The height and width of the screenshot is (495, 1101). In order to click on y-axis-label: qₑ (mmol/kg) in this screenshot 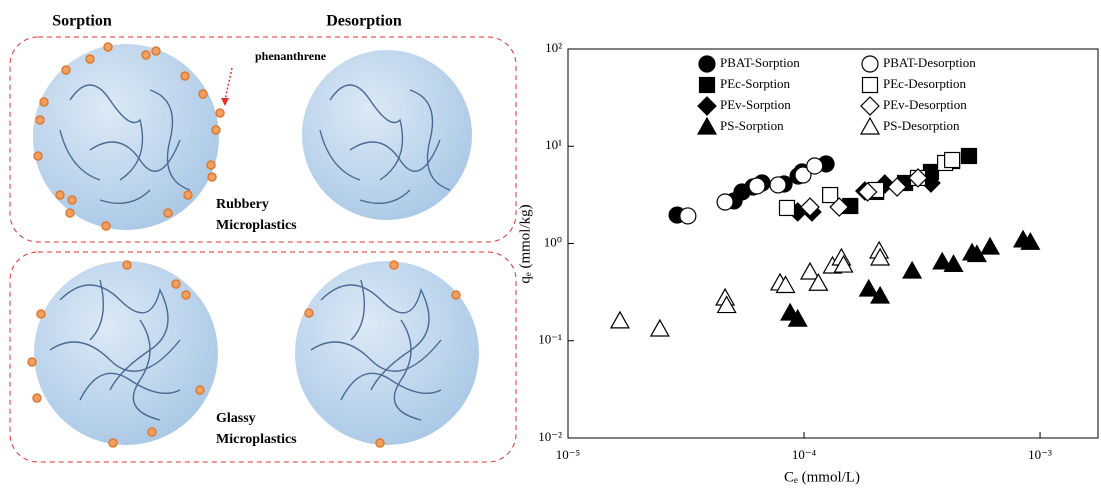, I will do `click(525, 243)`.